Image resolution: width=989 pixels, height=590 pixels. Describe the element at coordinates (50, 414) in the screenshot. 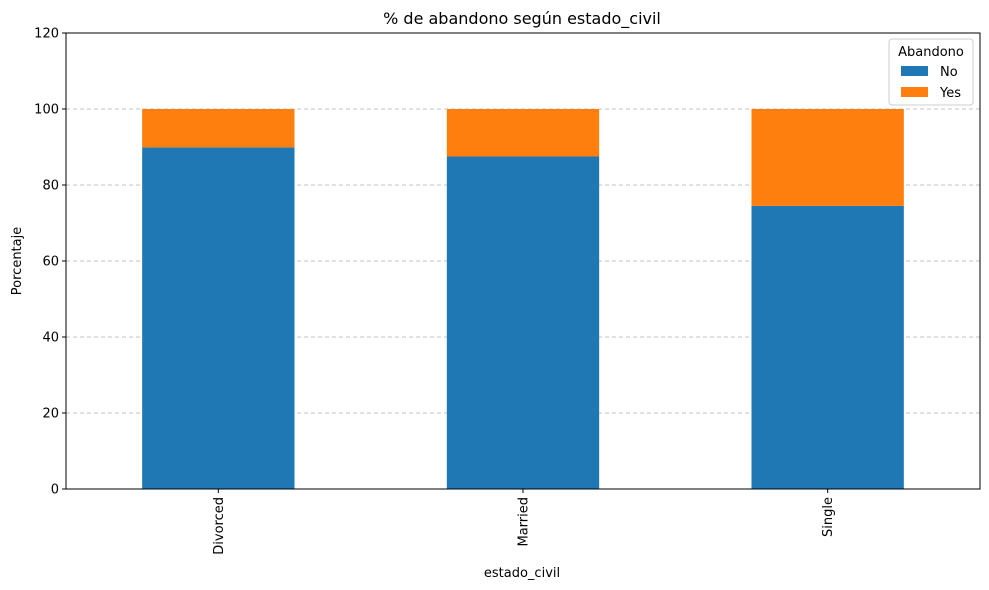

I see `y-tick-label: 20` at that location.